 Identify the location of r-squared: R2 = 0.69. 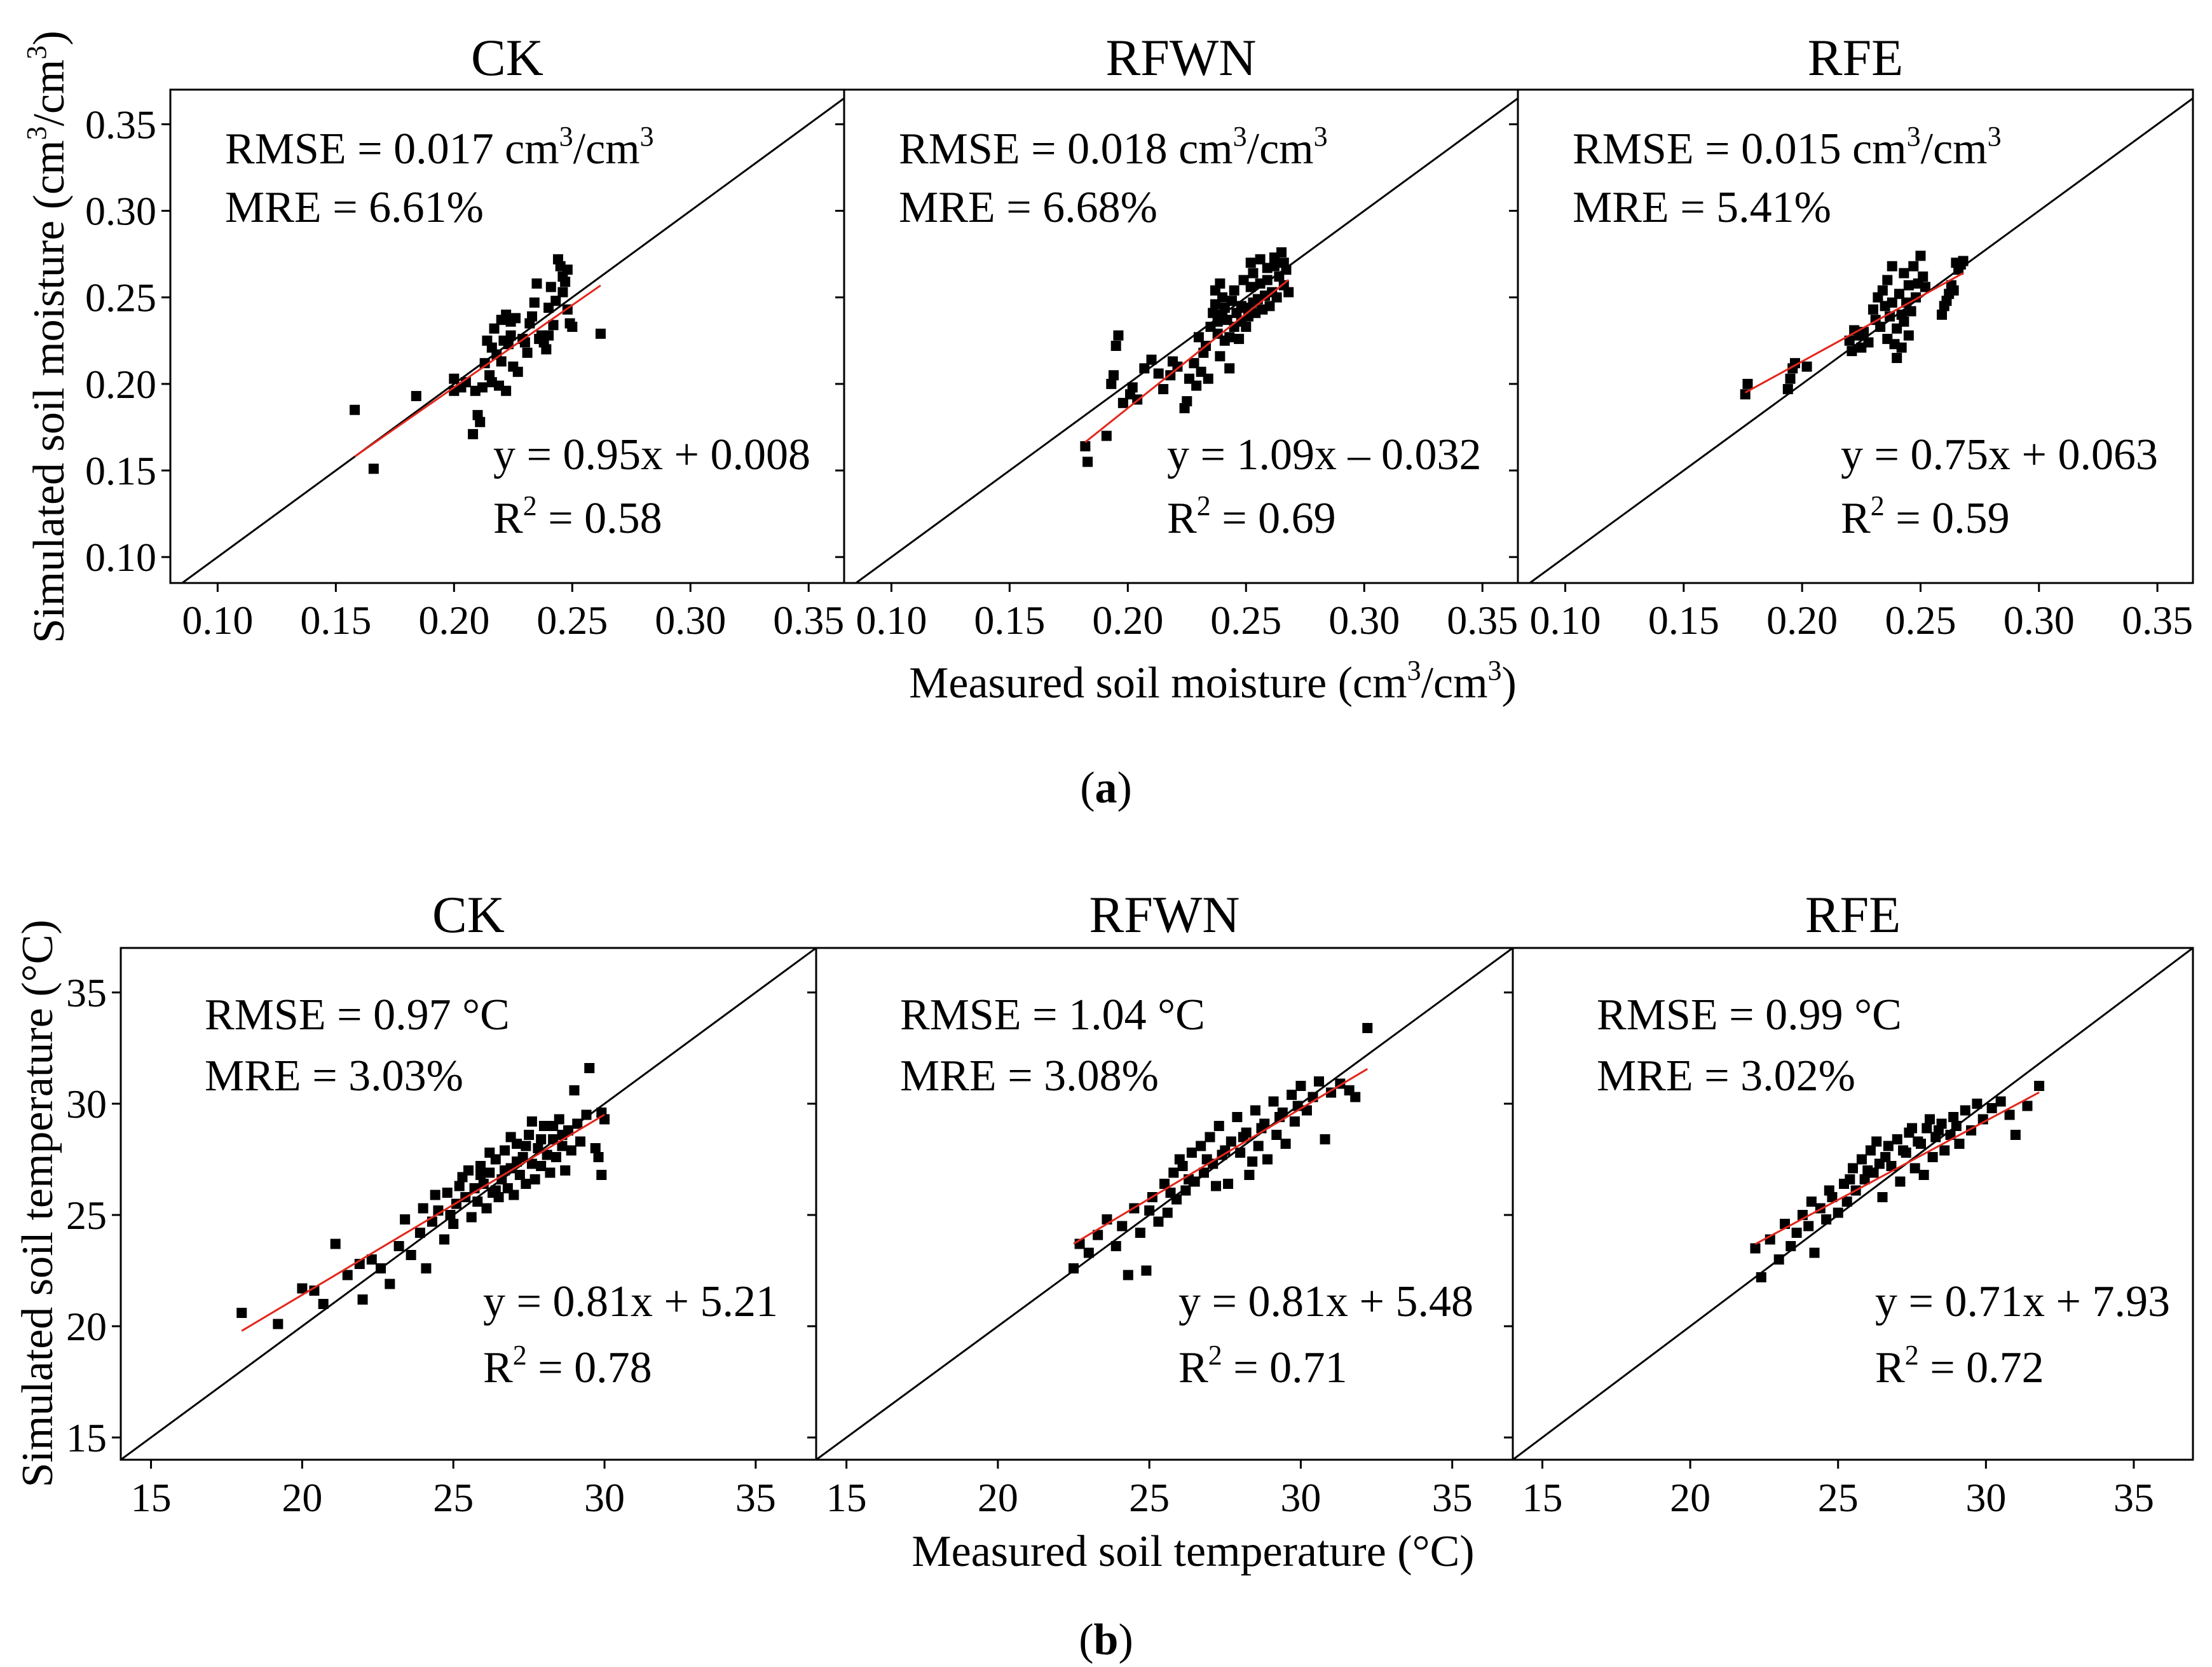
(1251, 516).